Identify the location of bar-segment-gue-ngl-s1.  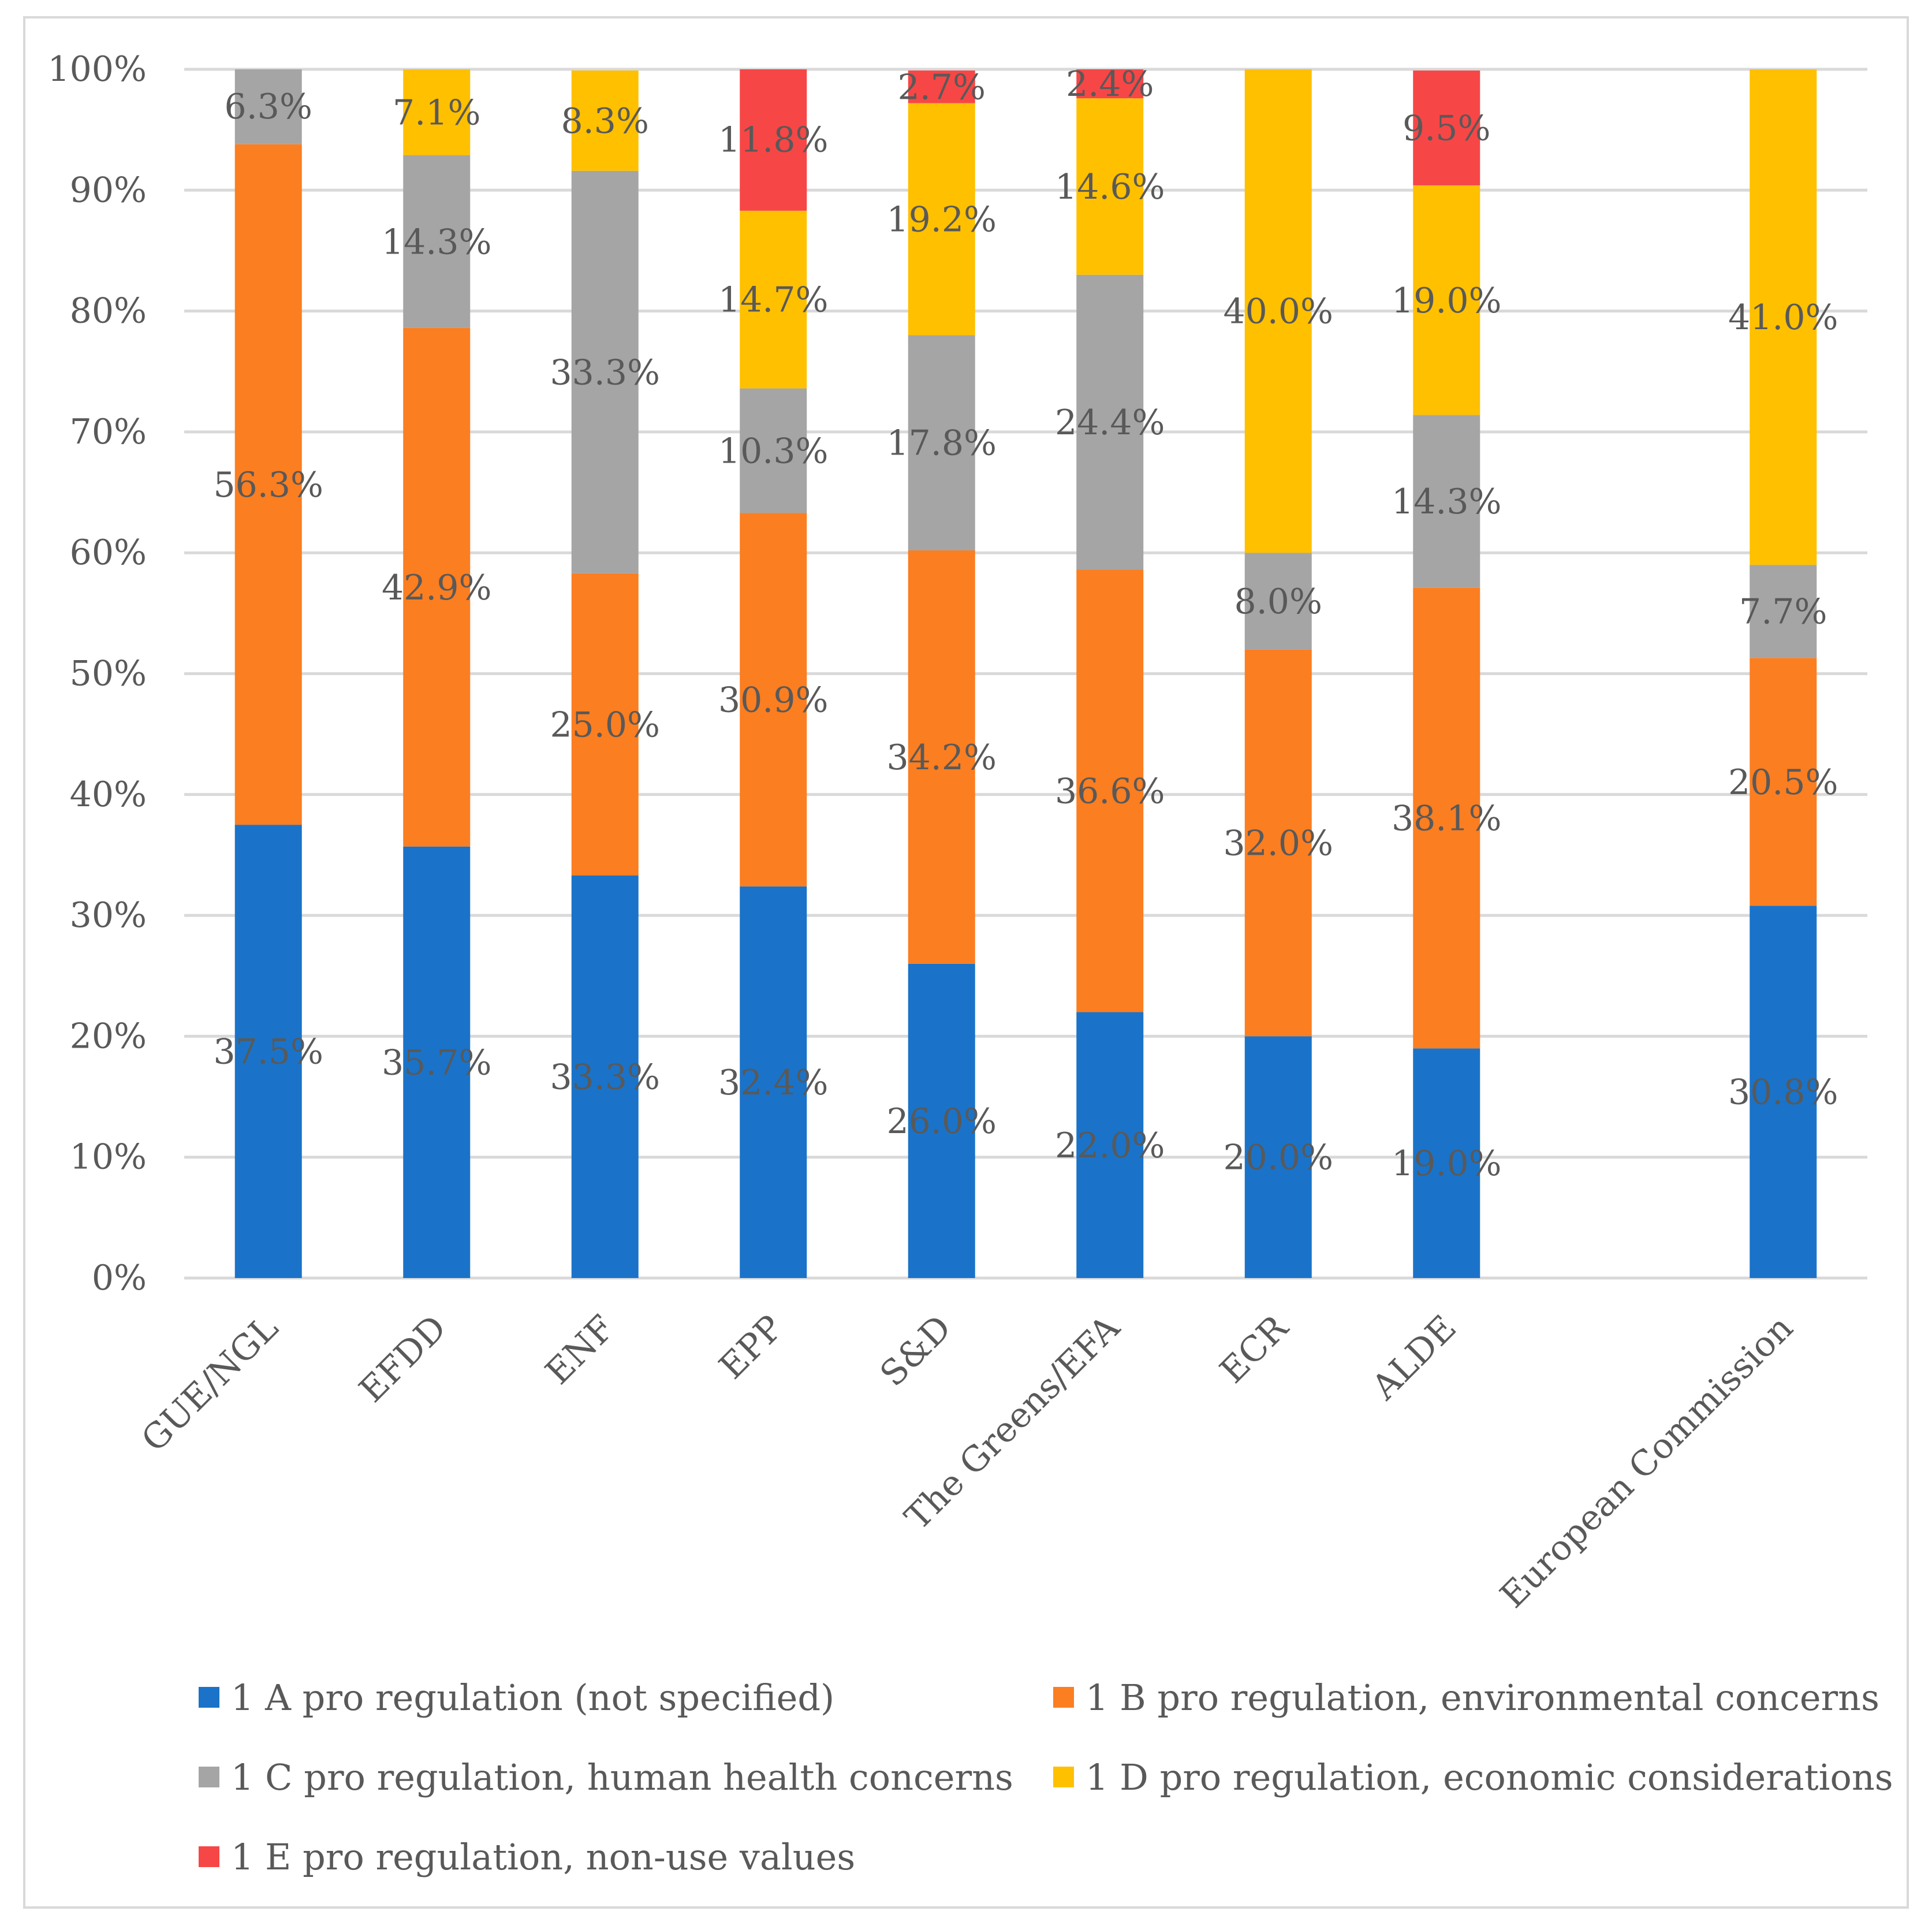
(268, 484).